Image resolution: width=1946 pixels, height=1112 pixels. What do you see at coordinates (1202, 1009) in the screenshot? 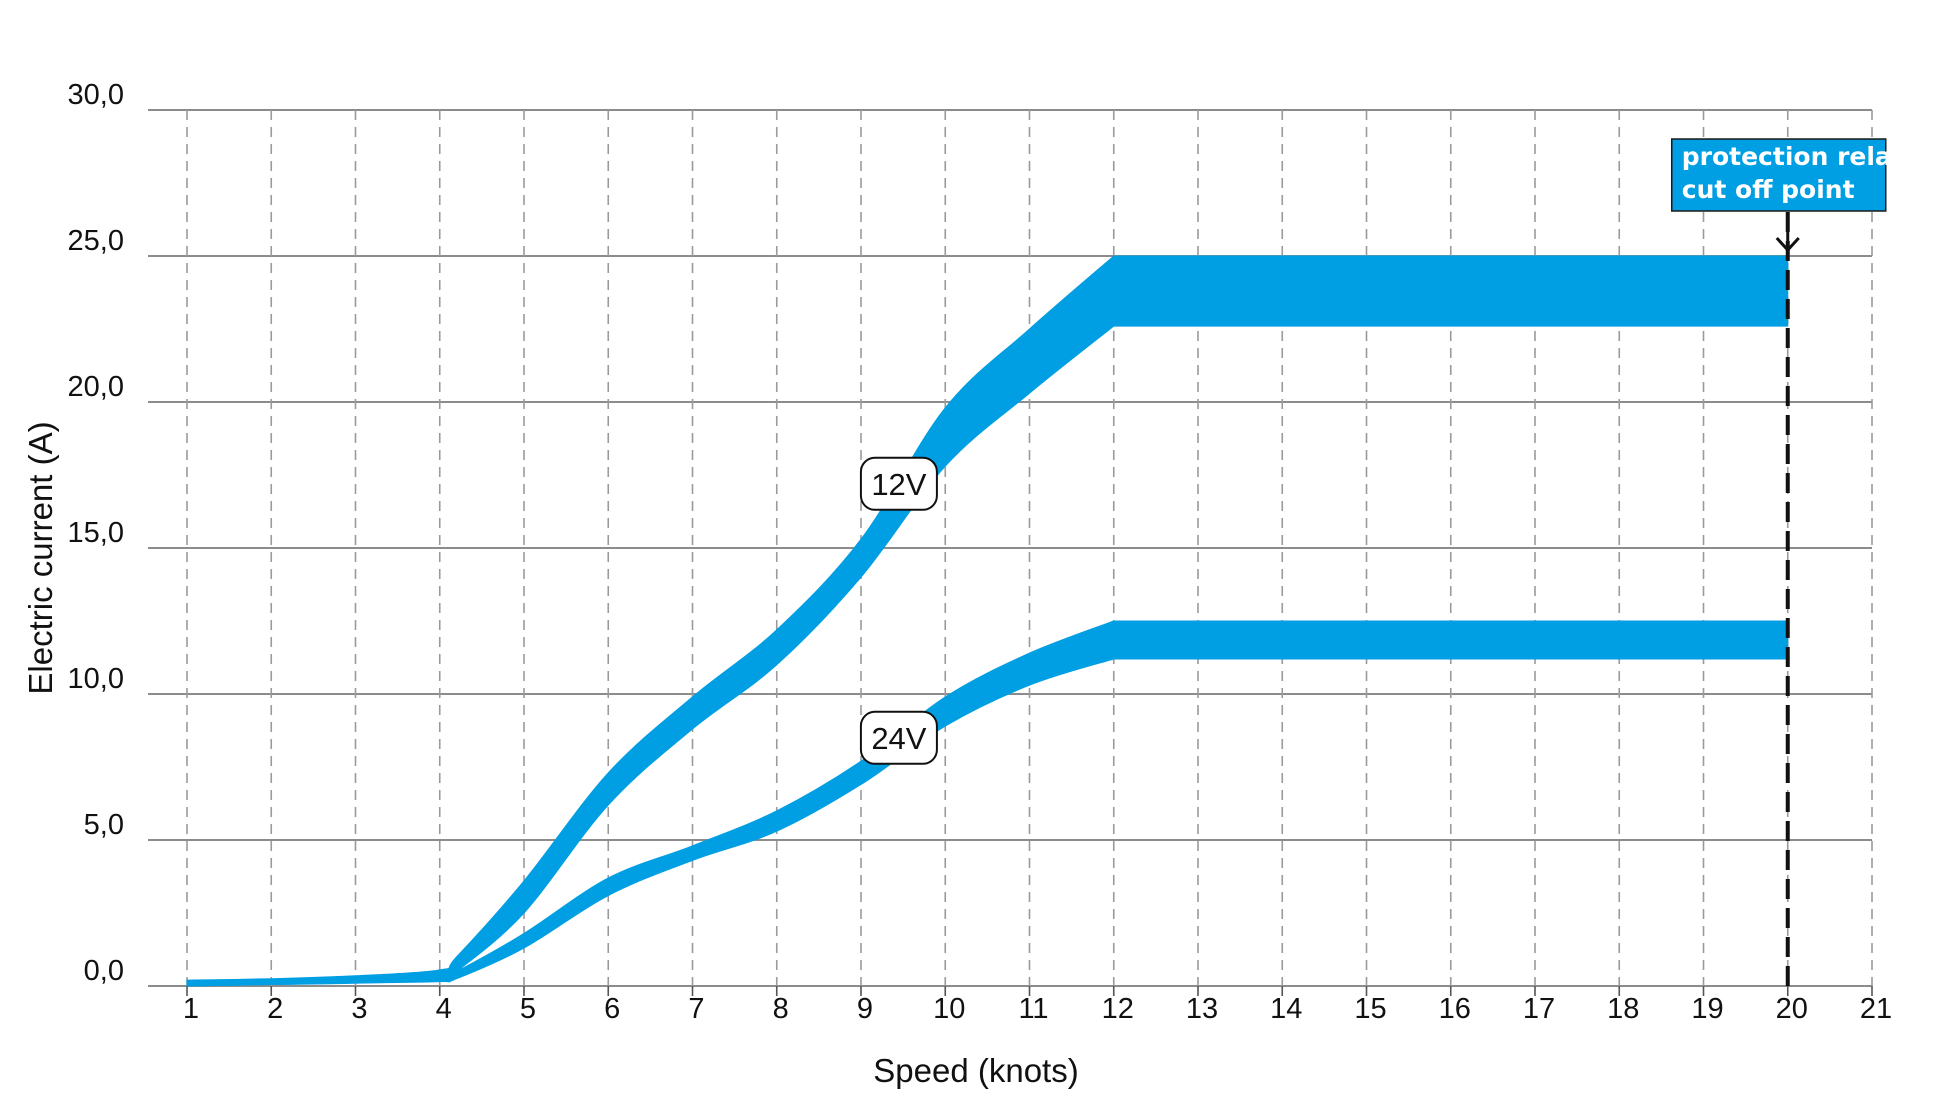
I see `x-tick-label-13: 13` at bounding box center [1202, 1009].